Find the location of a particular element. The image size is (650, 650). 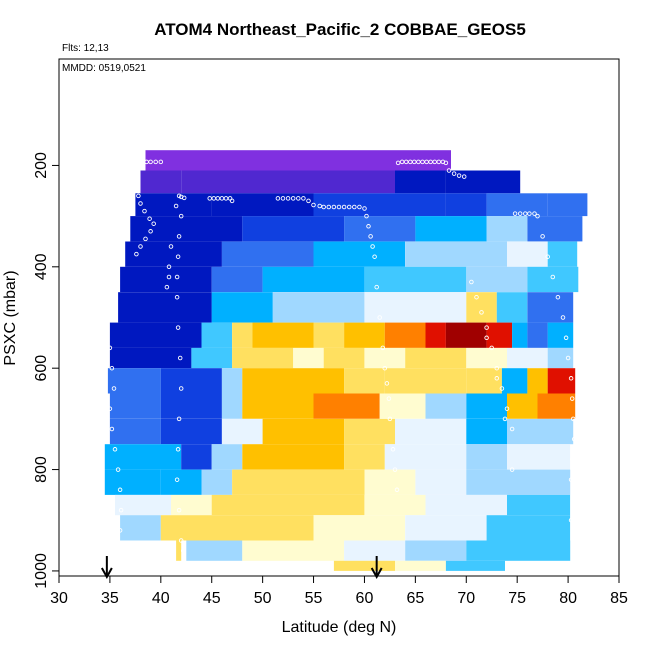

y-tick-label: 400 is located at coordinates (41, 266).